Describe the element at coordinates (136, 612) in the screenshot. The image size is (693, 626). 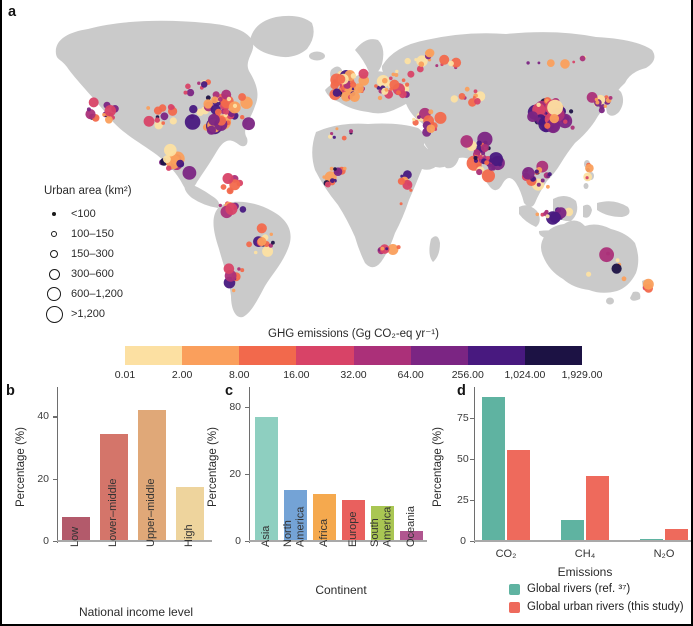
I see `x-axis-title: National income level` at that location.